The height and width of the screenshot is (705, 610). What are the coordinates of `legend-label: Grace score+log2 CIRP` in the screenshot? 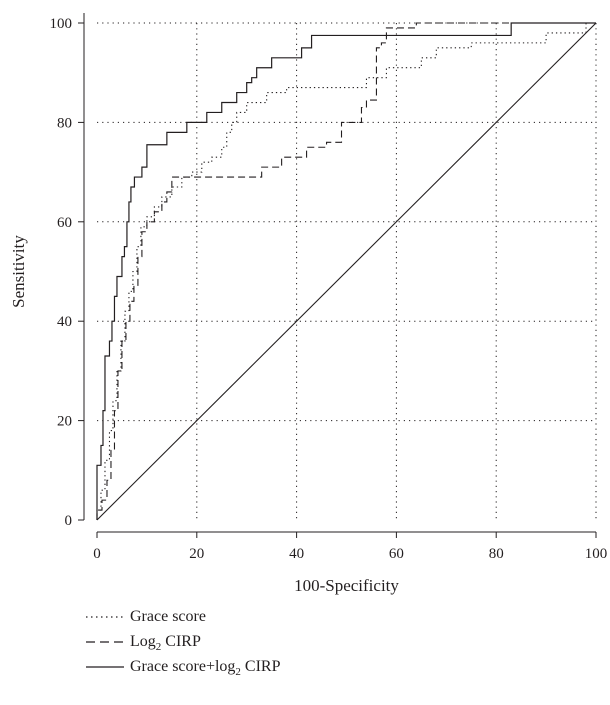 It's located at (205, 668).